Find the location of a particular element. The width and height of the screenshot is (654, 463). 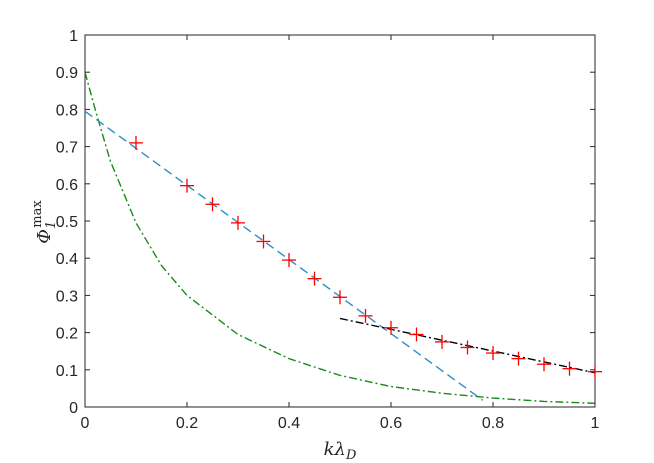

y-tick-label: 0.7 is located at coordinates (67, 148).